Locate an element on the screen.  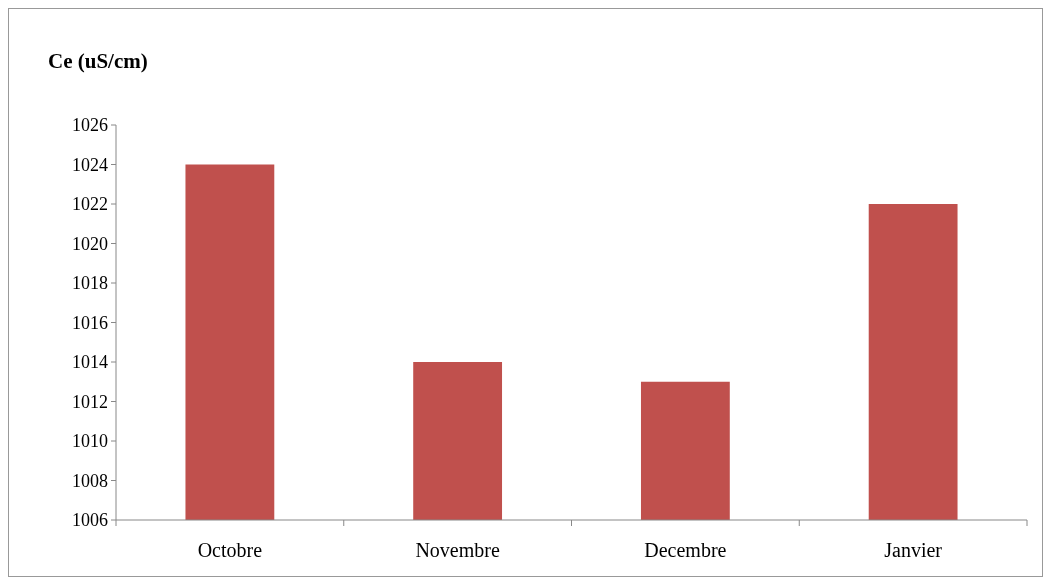
x-tick-label: Octobre is located at coordinates (230, 550).